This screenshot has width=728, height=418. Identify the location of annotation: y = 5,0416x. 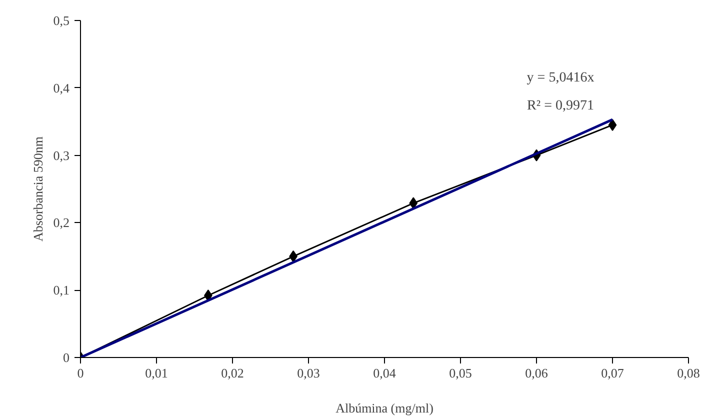
(560, 78).